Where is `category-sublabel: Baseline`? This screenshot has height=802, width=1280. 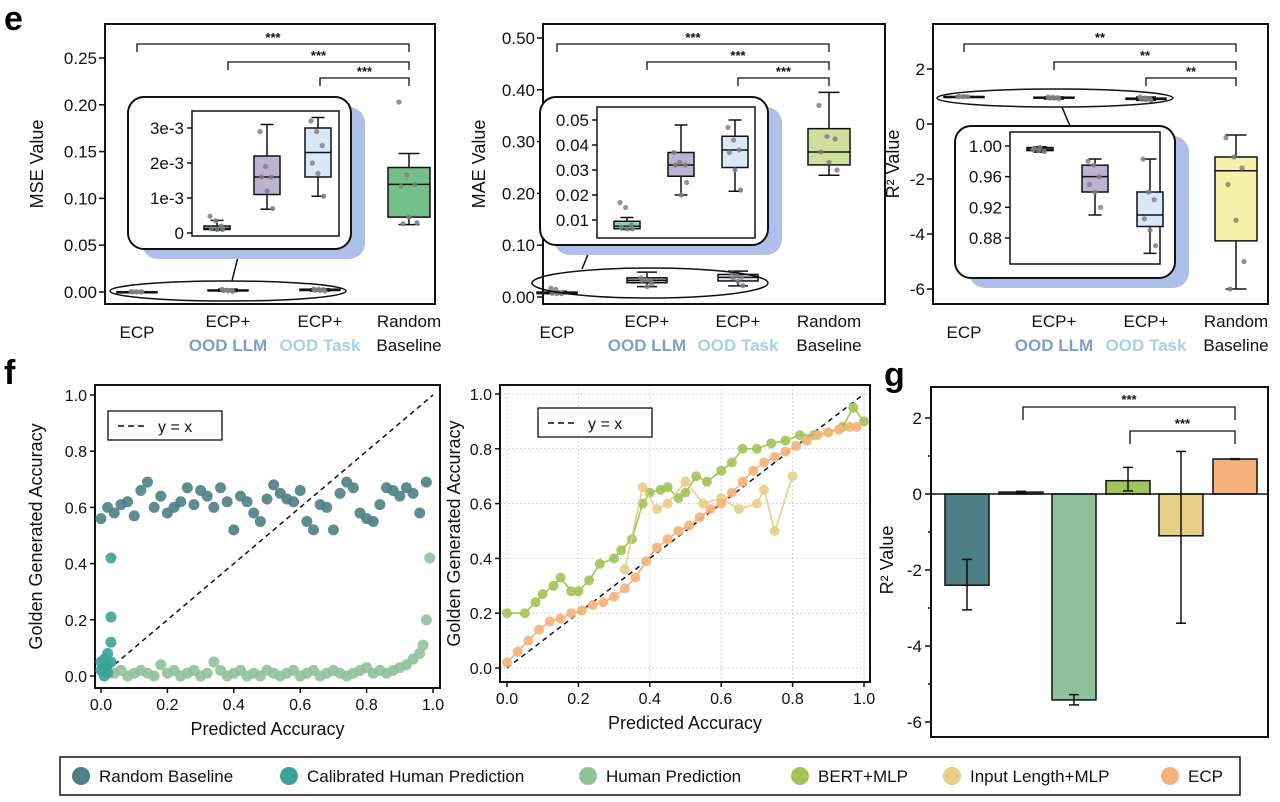 category-sublabel: Baseline is located at coordinates (828, 345).